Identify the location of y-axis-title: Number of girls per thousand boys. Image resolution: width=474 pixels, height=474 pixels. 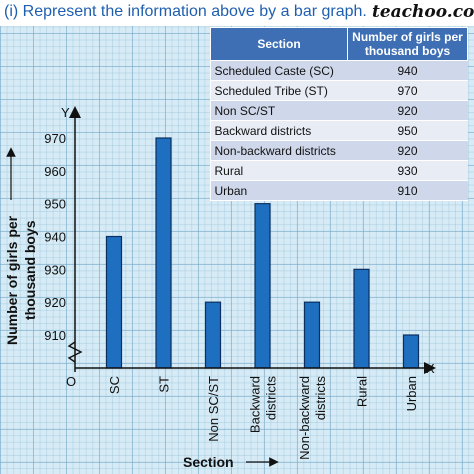
(21, 246).